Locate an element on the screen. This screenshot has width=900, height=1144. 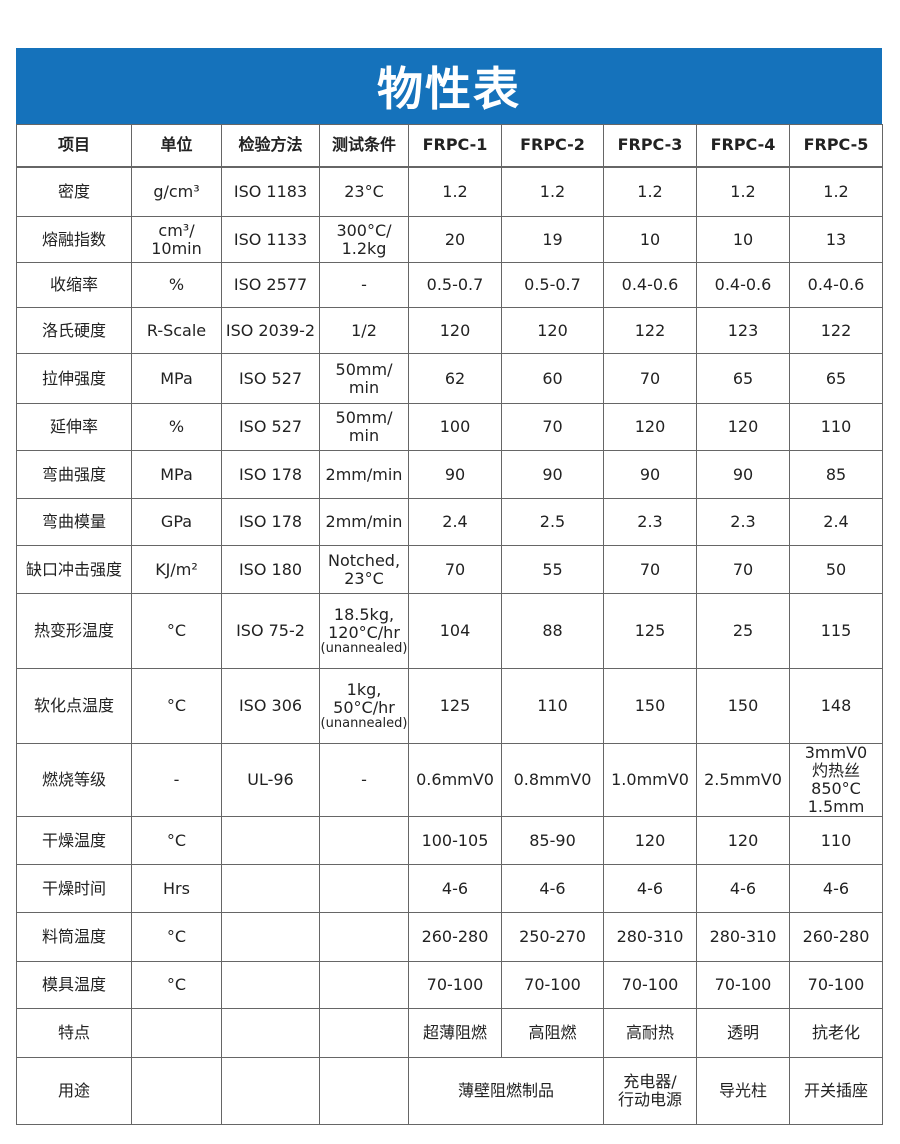
table-cell: 25 is located at coordinates (743, 631).